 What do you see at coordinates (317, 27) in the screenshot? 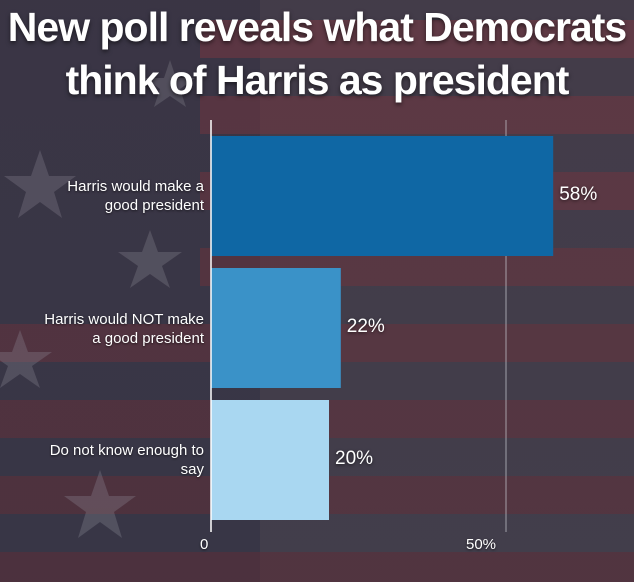
I see `chart-title-line-1: New poll reveals what Democrats` at bounding box center [317, 27].